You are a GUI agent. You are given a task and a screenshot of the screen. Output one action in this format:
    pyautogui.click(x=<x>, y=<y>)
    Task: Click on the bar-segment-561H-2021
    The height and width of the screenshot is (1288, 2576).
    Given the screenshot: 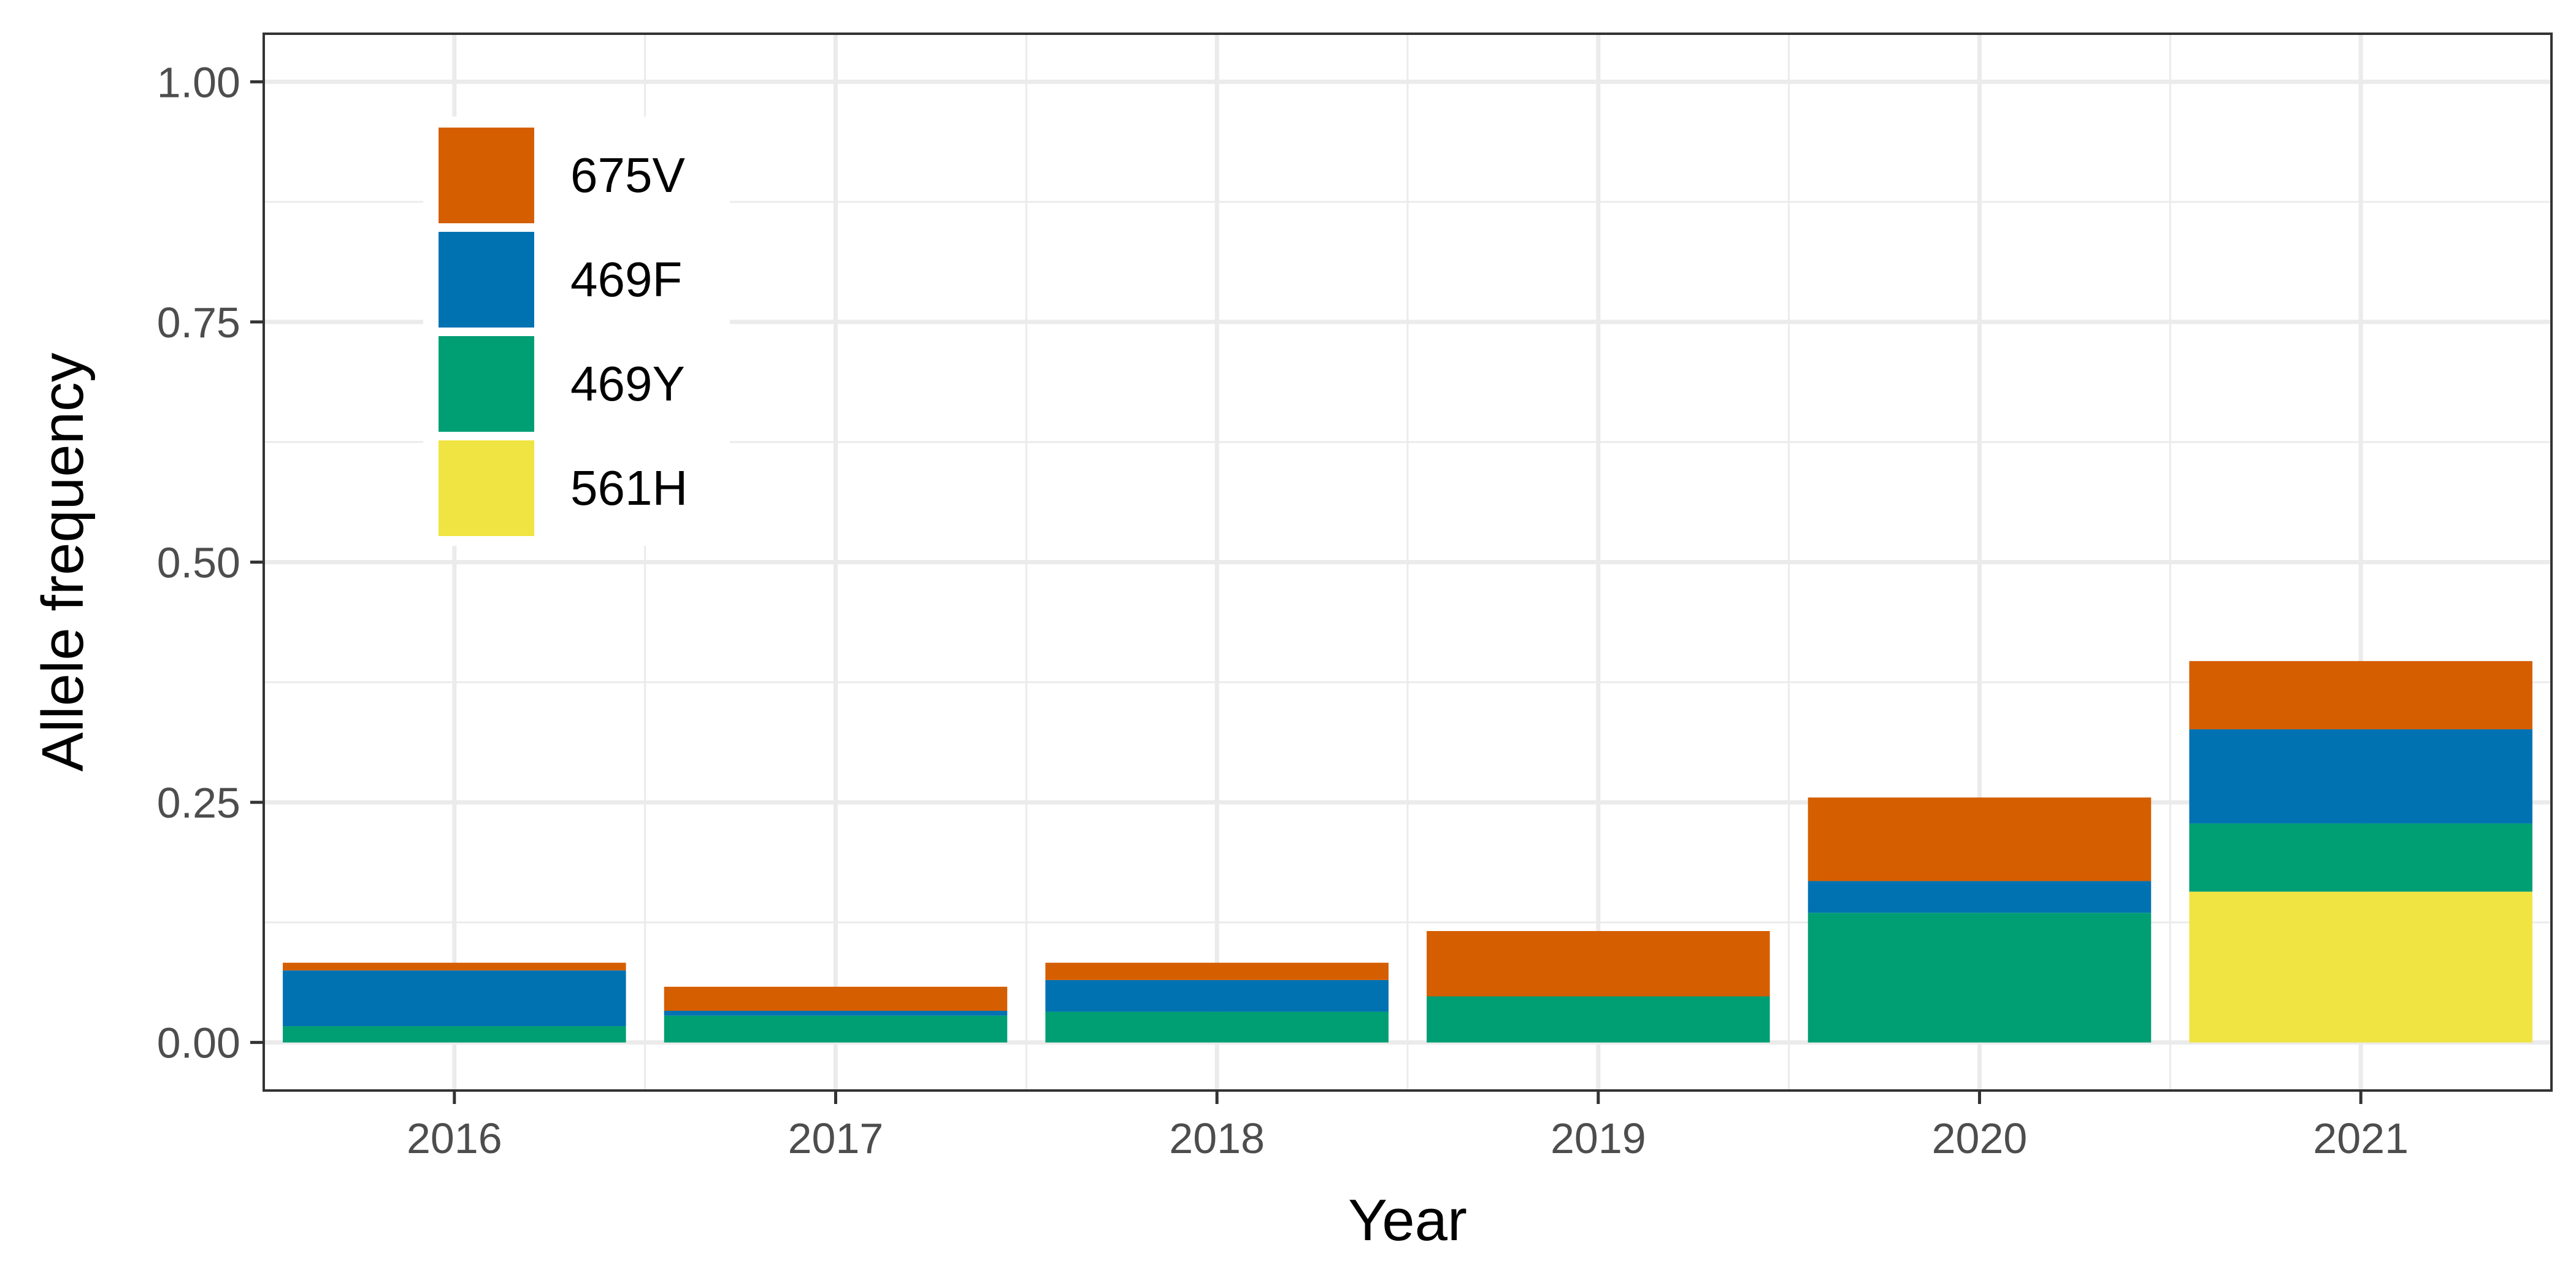 What is the action you would take?
    pyautogui.click(x=2360, y=967)
    